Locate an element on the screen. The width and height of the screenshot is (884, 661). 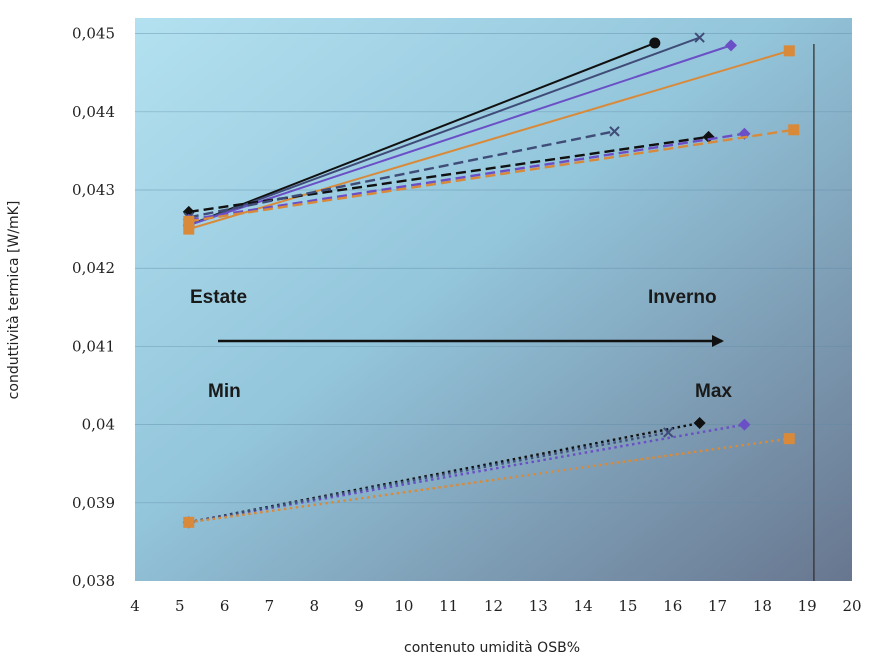
x-tick-label: 5 is located at coordinates (180, 606).